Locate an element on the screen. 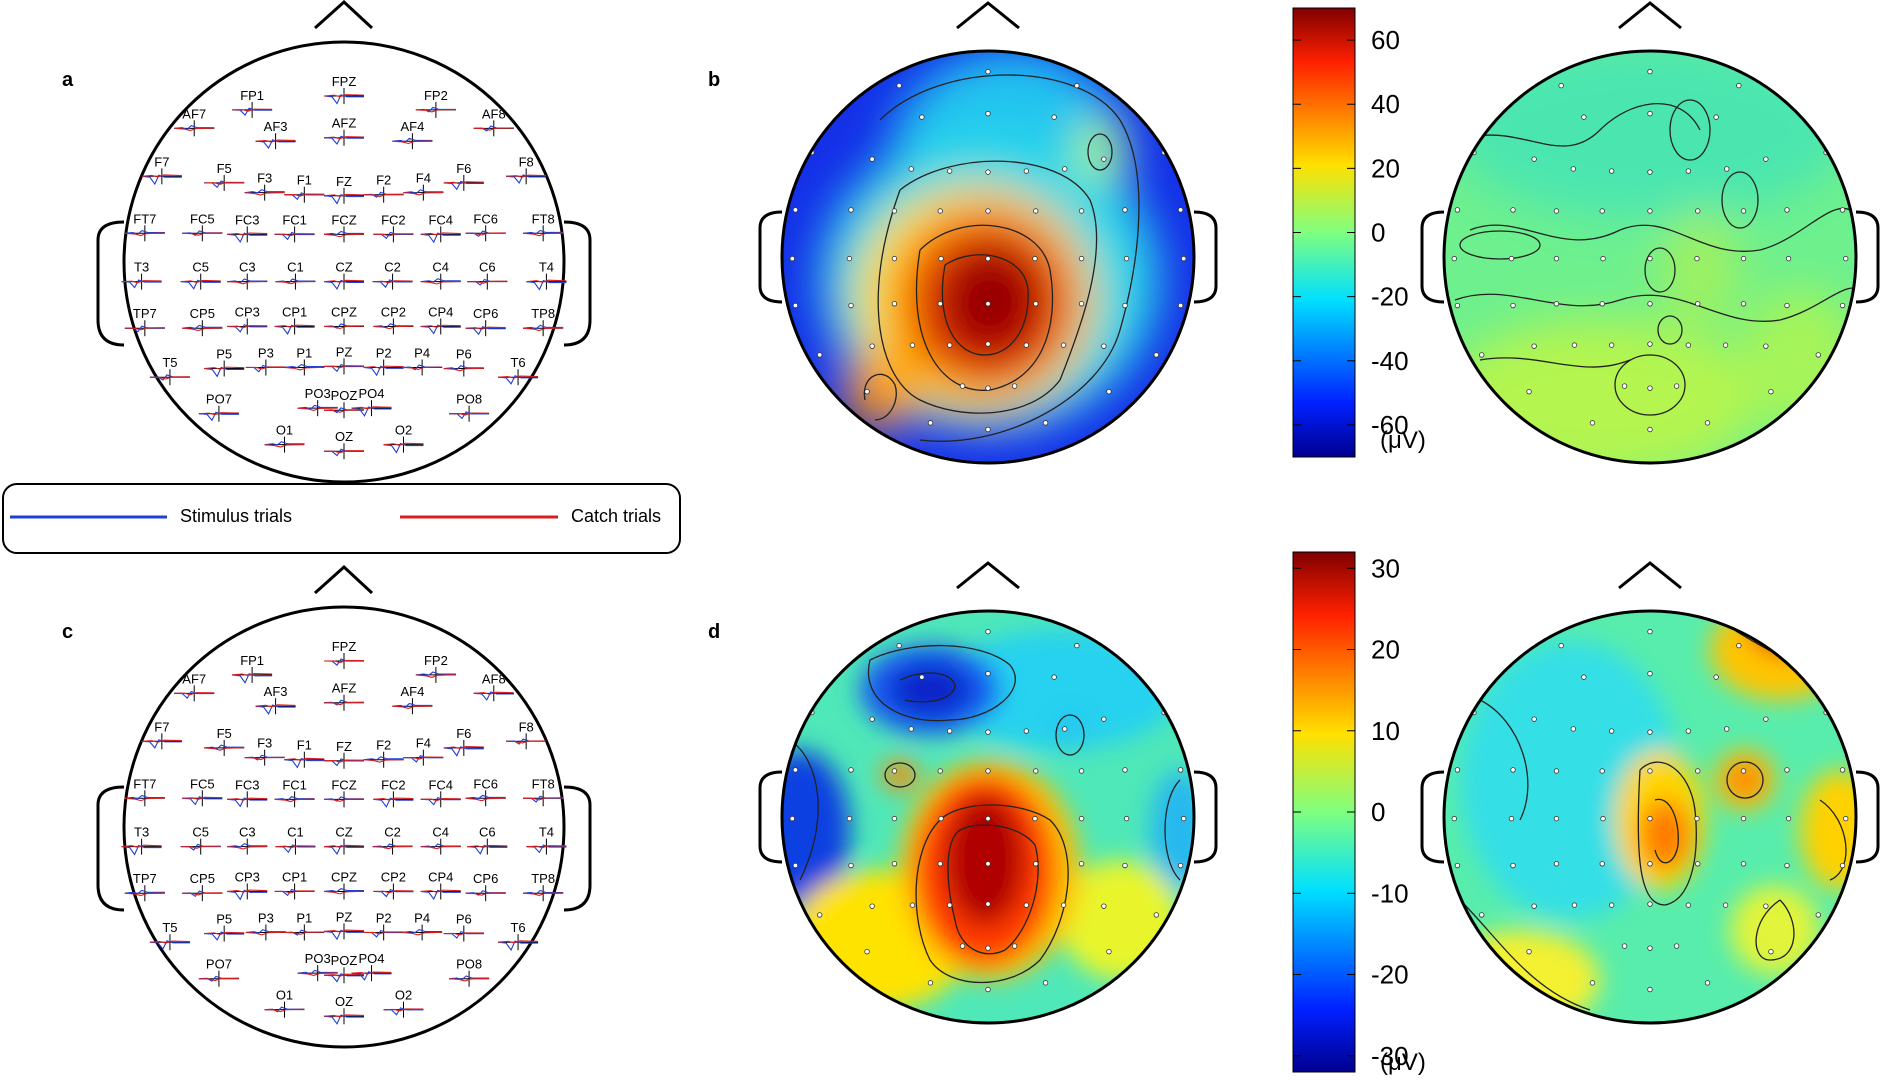 The height and width of the screenshot is (1080, 1895). electrode-f3: F3 is located at coordinates (264, 186).